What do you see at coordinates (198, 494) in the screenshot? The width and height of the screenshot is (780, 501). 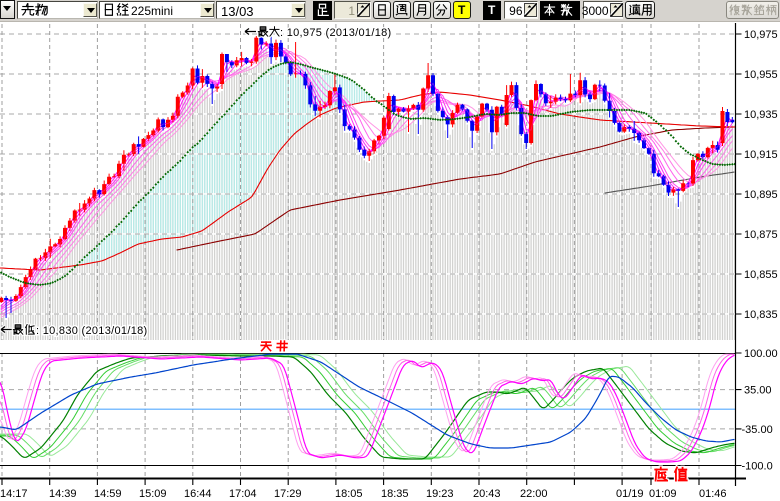 I see `svg-text: 16:44` at bounding box center [198, 494].